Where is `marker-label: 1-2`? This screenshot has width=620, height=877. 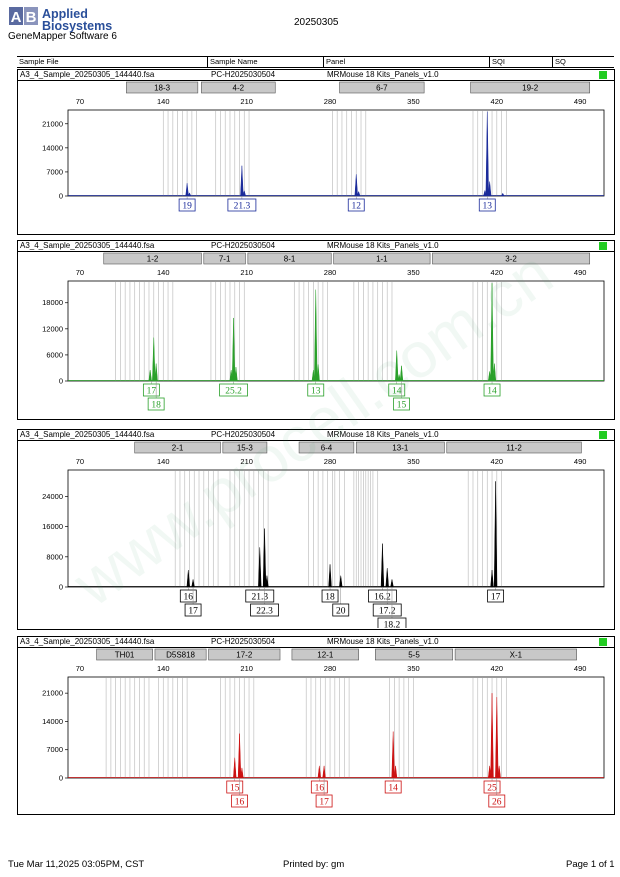
marker-label: 1-2 is located at coordinates (153, 259).